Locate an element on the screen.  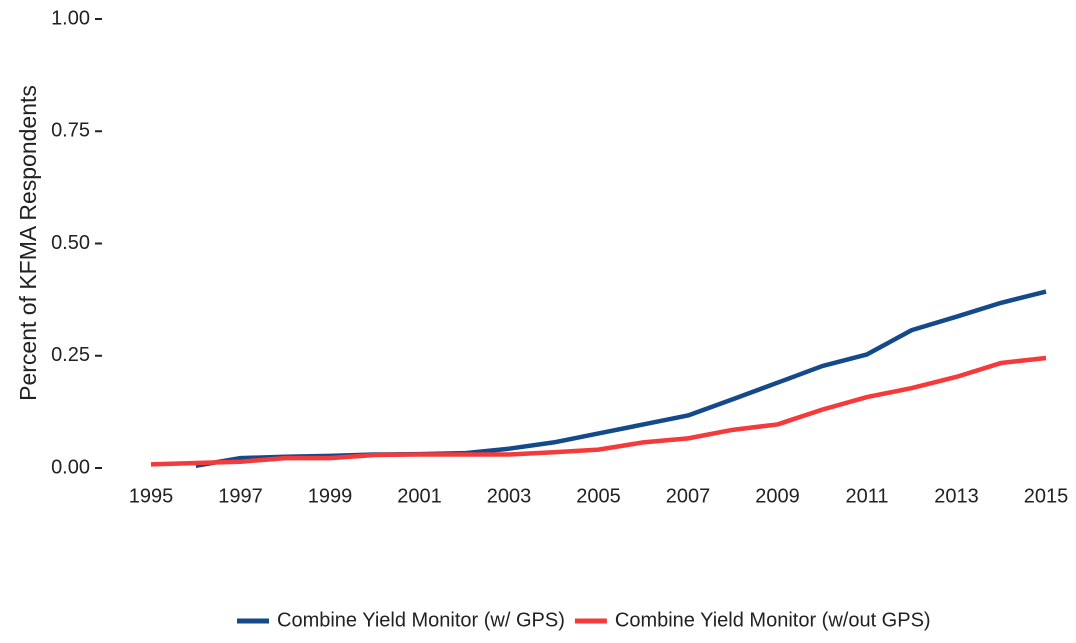
x-tick-label: 2013 is located at coordinates (956, 496).